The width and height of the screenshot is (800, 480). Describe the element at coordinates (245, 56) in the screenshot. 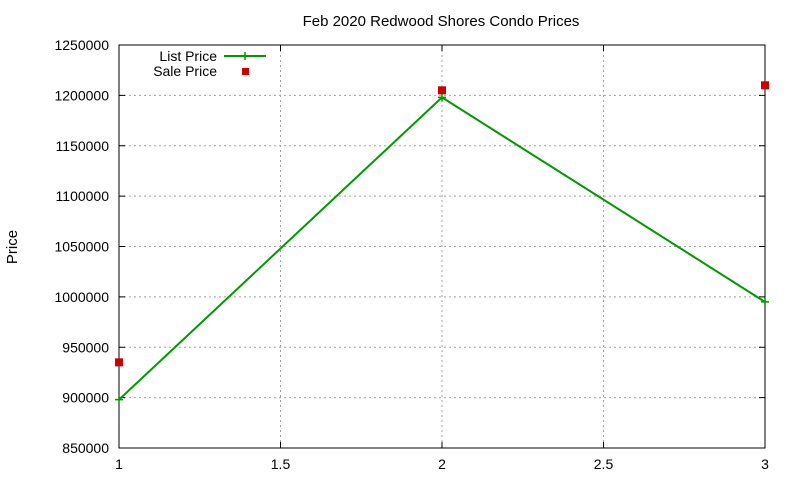

I see `legend-marker-list-price` at that location.